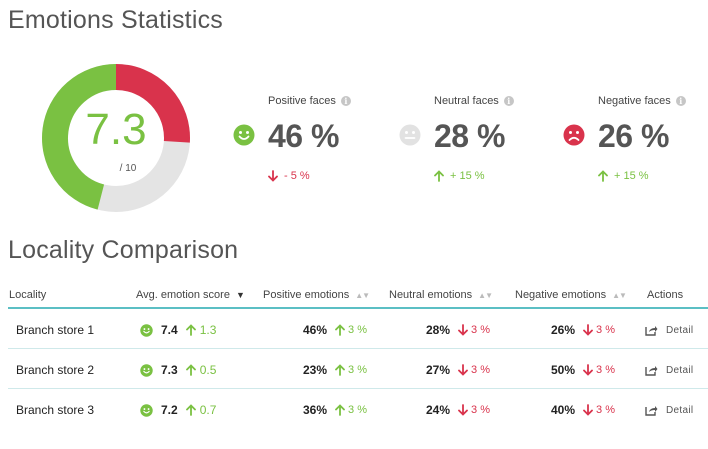 The height and width of the screenshot is (449, 708). I want to click on column-header-actions: Actions, so click(665, 295).